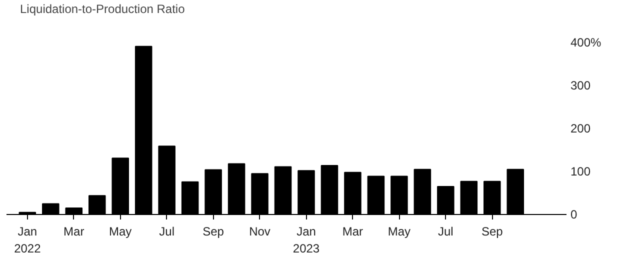 This screenshot has width=624, height=272. Describe the element at coordinates (259, 231) in the screenshot. I see `x-tick-label: Nov` at that location.